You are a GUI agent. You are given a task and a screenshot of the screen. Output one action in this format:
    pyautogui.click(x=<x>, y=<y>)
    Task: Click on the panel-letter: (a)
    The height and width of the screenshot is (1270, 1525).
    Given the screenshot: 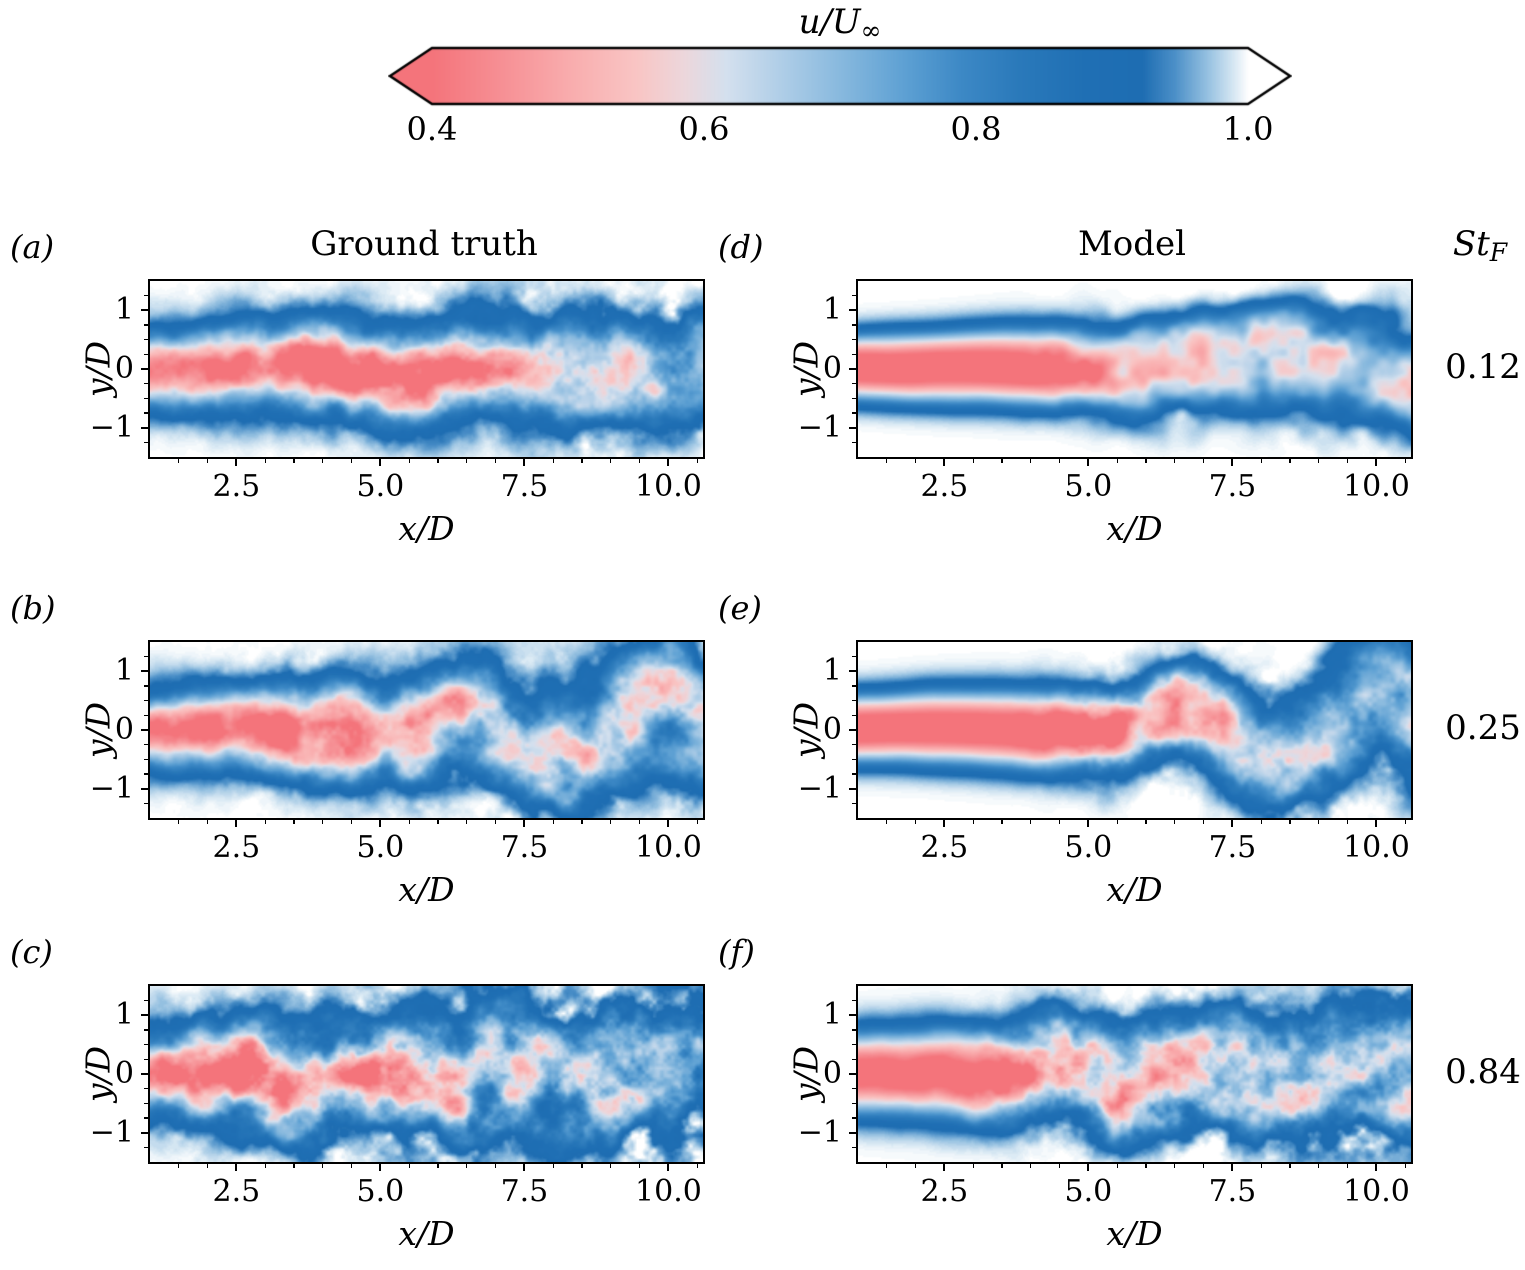 What is the action you would take?
    pyautogui.click(x=32, y=247)
    